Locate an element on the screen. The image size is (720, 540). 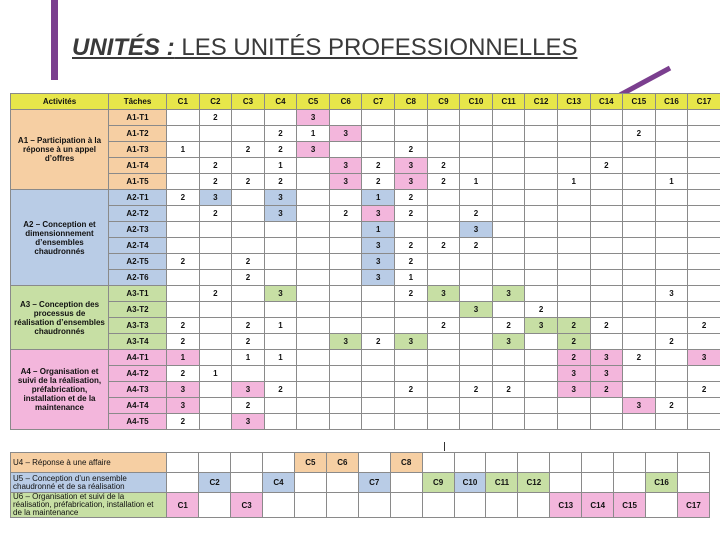
column-header: Activités is located at coordinates (59, 101).